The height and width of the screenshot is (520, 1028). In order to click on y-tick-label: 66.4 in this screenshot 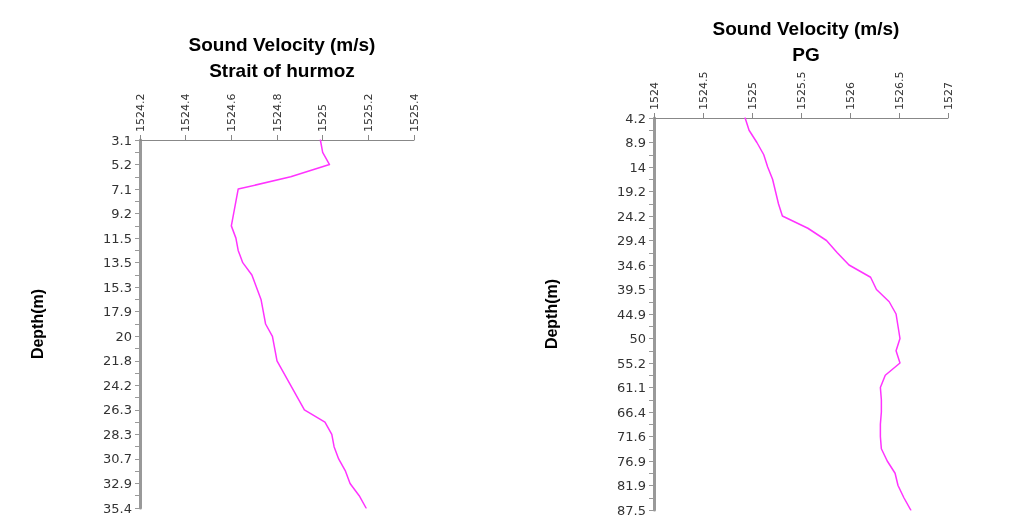, I will do `click(631, 412)`.